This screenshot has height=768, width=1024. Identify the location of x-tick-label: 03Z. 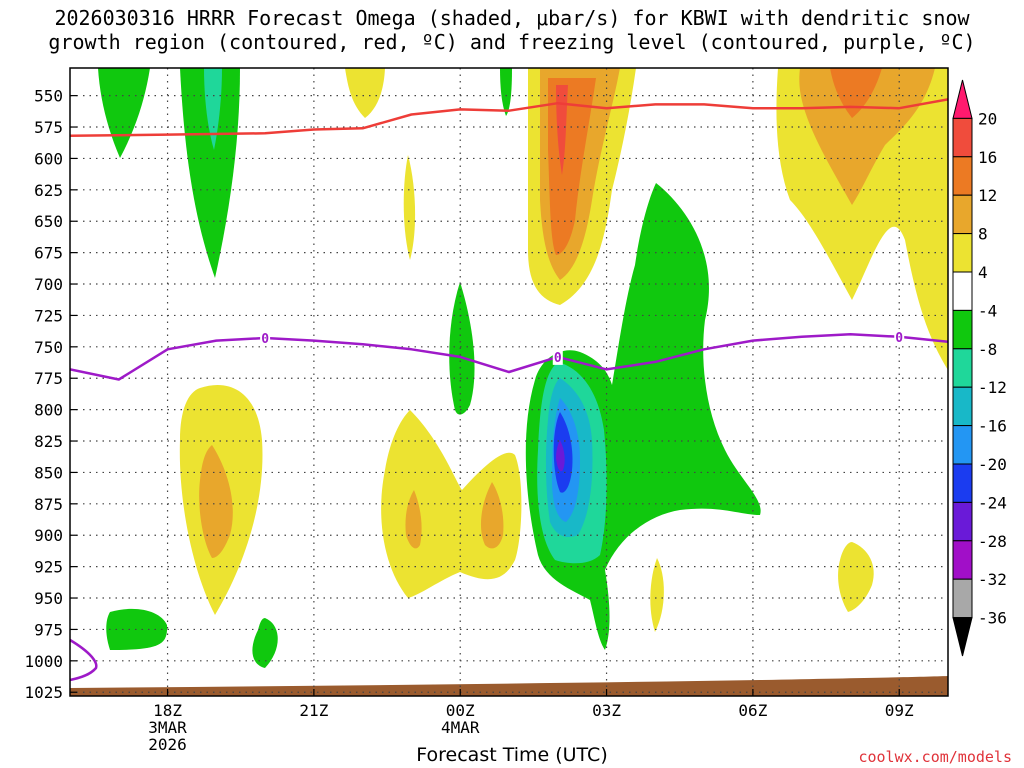
(606, 710).